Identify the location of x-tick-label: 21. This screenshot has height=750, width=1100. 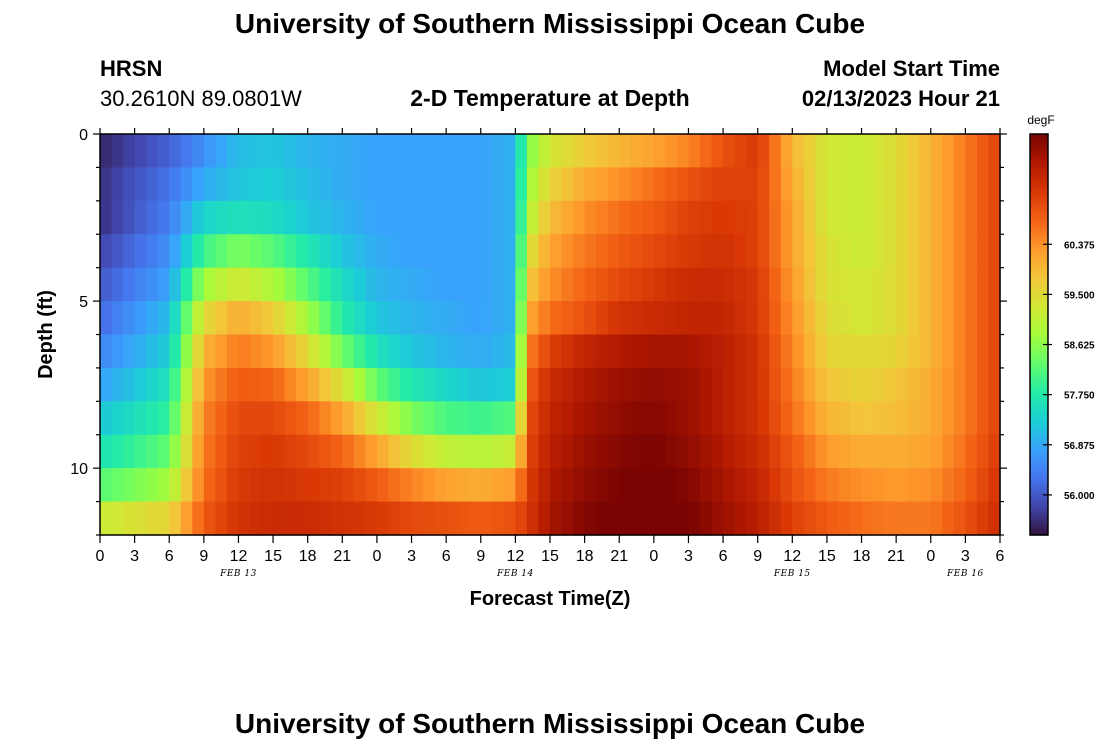
(342, 556).